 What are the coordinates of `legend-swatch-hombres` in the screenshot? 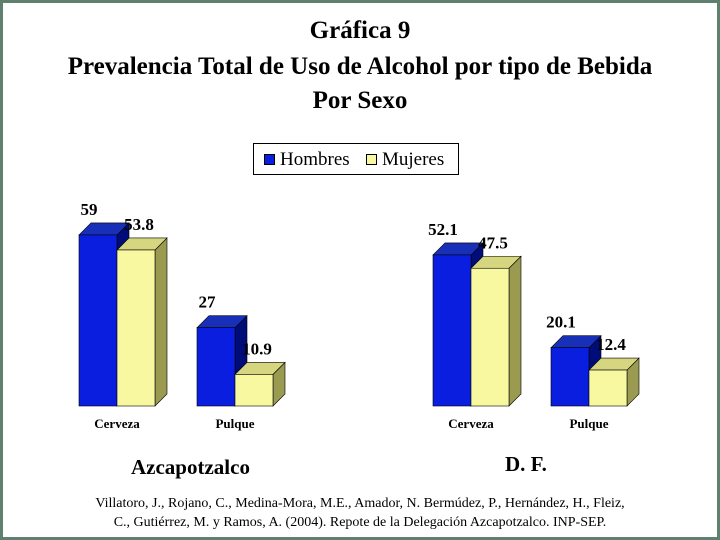 It's located at (269, 159).